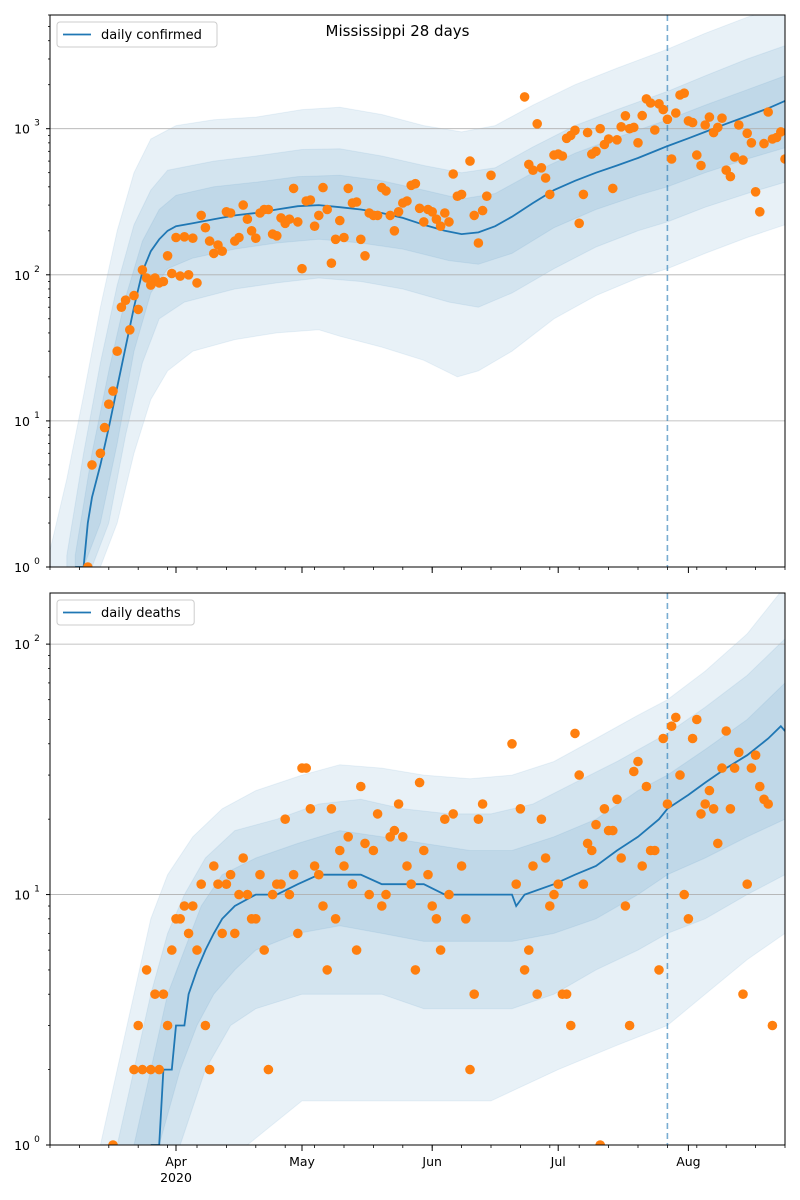  Describe the element at coordinates (688, 1161) in the screenshot. I see `x-tick-label: Aug` at that location.